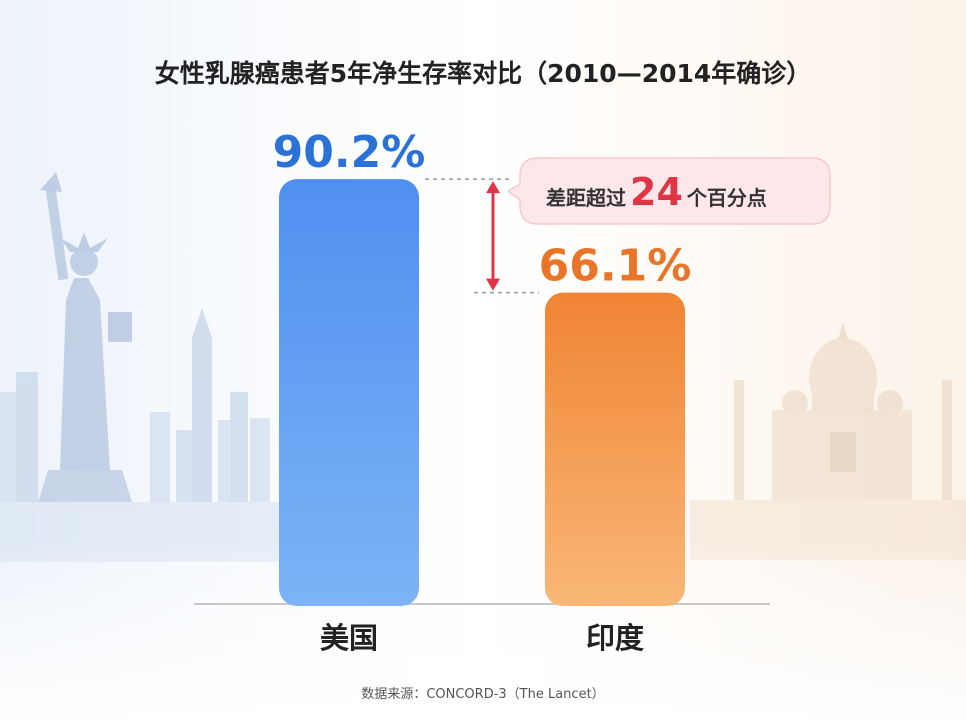 The width and height of the screenshot is (966, 725). I want to click on category-label-india: 印度, so click(615, 638).